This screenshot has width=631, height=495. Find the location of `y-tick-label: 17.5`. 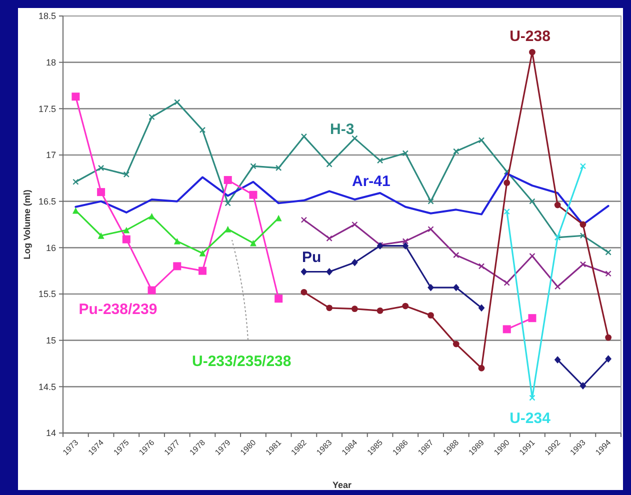

y-tick-label: 17.5 is located at coordinates (47, 109).